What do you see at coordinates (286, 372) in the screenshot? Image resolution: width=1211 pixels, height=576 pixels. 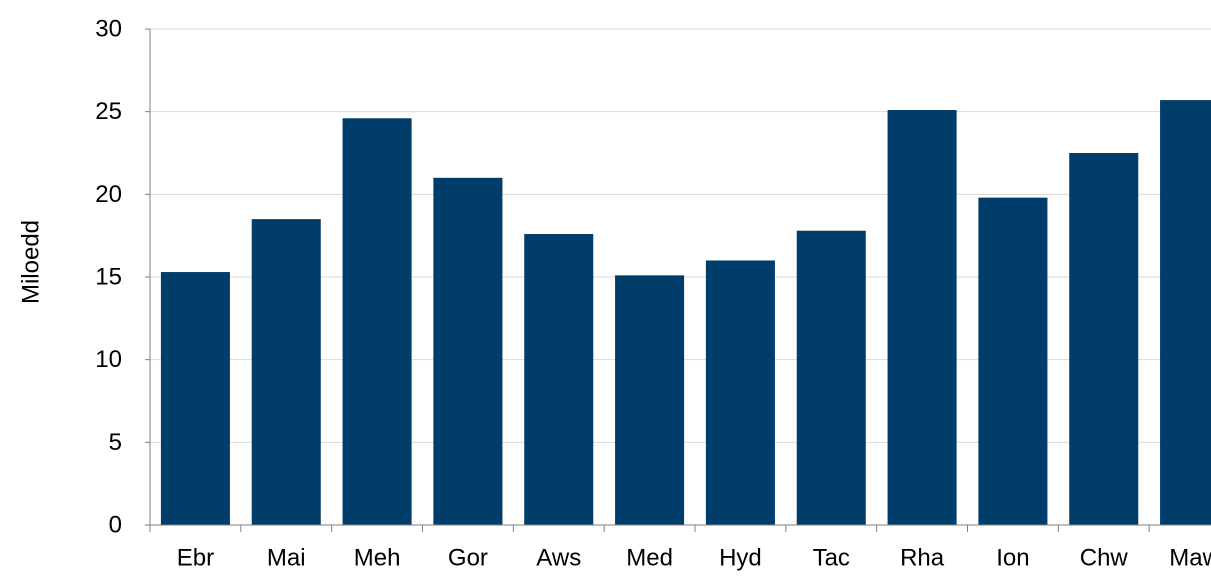 I see `bar-mai` at bounding box center [286, 372].